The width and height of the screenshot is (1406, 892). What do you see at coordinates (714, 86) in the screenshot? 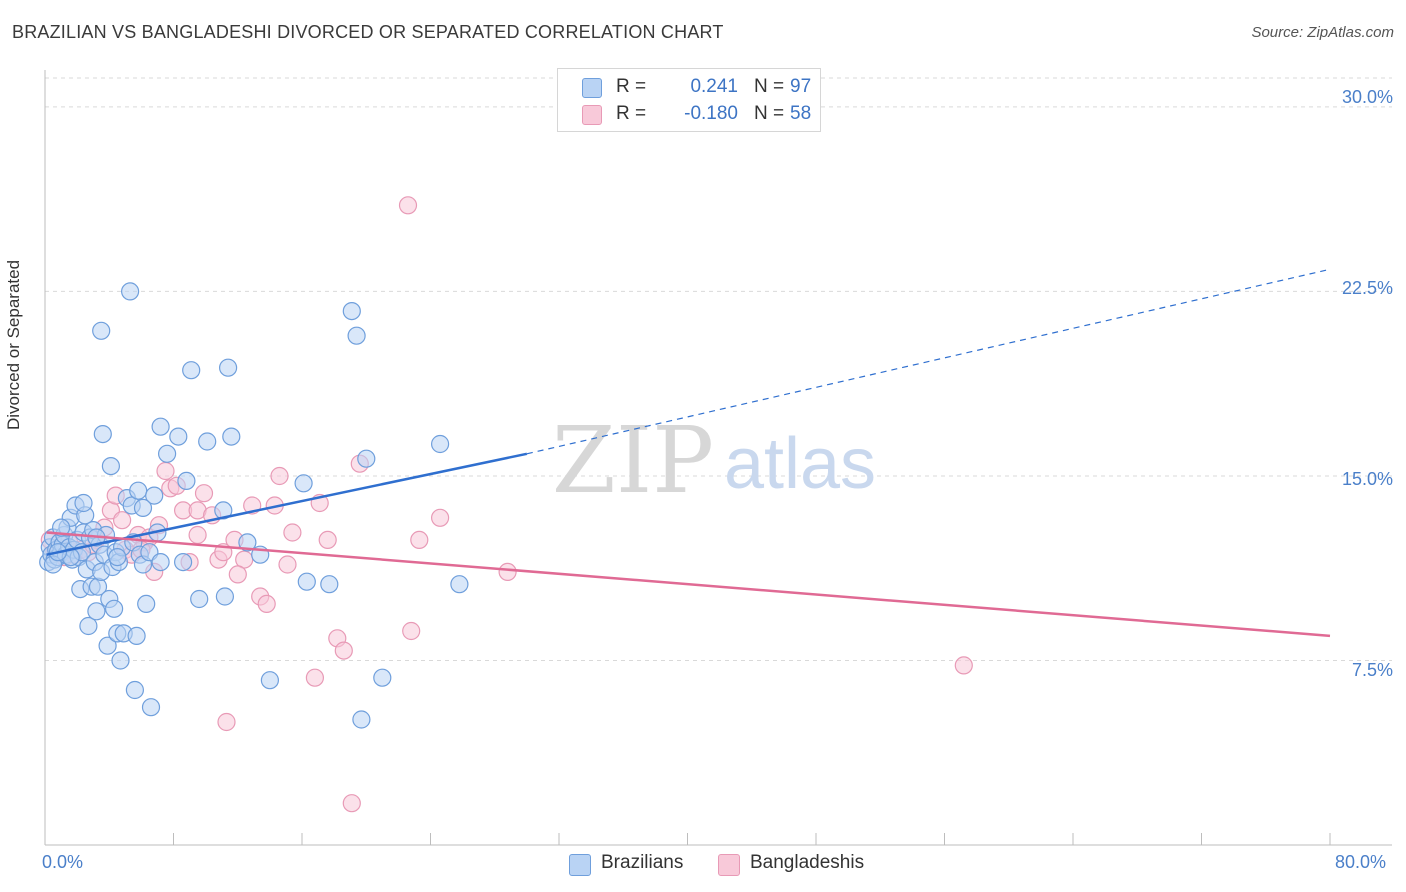
I see `r-value: 0.241` at bounding box center [714, 86].